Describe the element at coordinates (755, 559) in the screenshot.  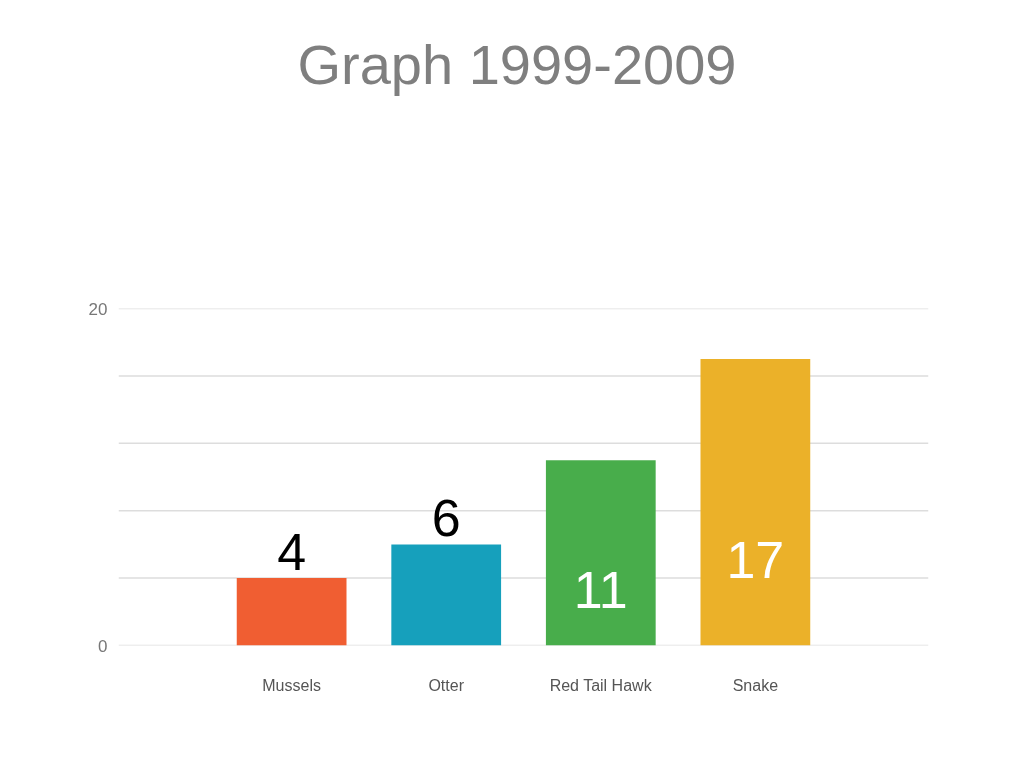
I see `data-label: 17` at that location.